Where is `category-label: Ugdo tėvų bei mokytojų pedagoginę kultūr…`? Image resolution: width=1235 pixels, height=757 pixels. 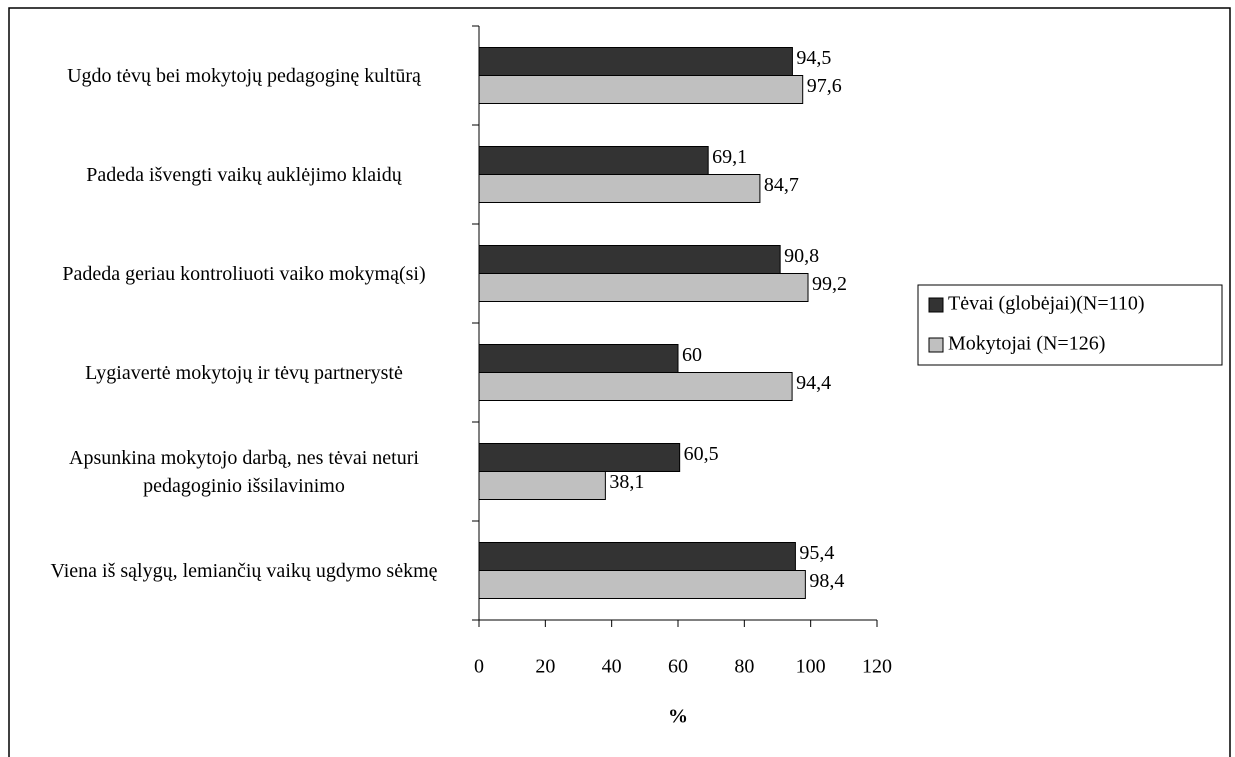
category-label: Ugdo tėvų bei mokytojų pedagoginę kultūr… is located at coordinates (244, 75).